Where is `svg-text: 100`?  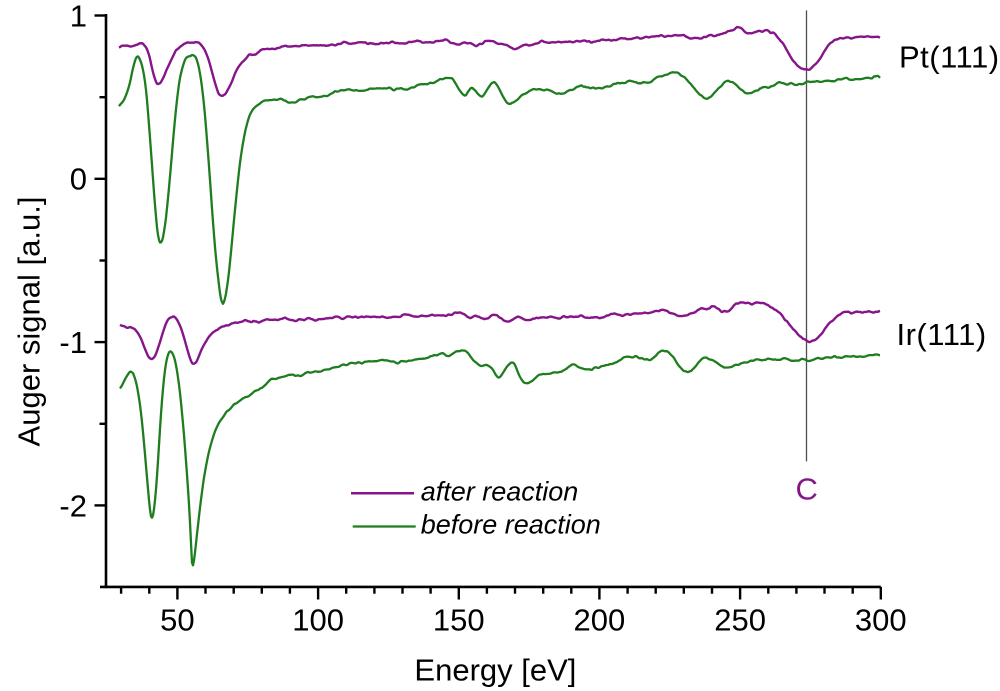 svg-text: 100 is located at coordinates (318, 620).